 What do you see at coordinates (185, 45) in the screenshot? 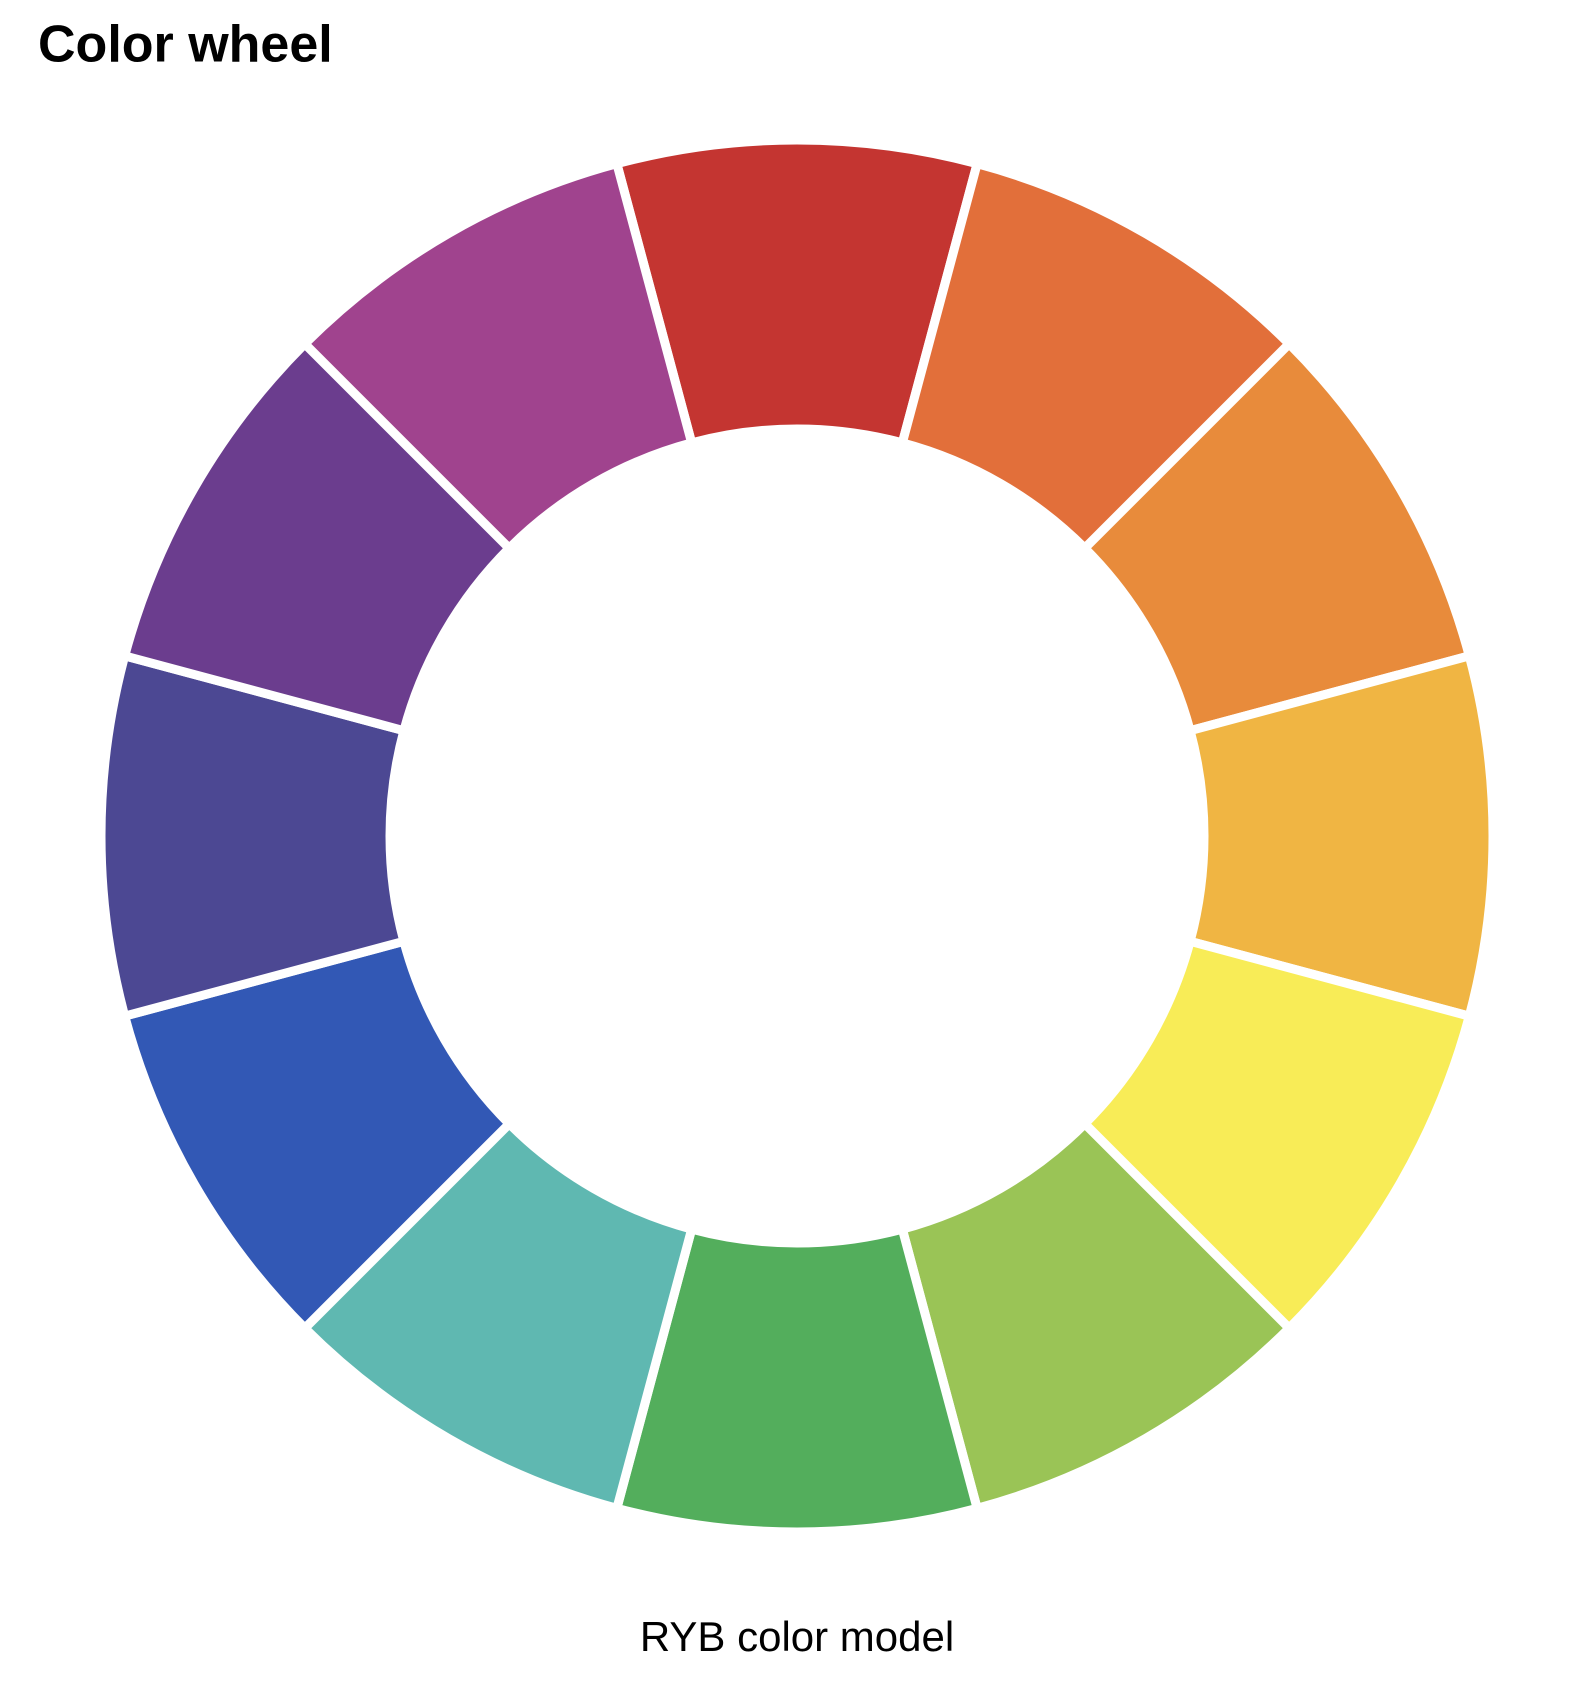
I see `chart-title: Color wheel` at bounding box center [185, 45].